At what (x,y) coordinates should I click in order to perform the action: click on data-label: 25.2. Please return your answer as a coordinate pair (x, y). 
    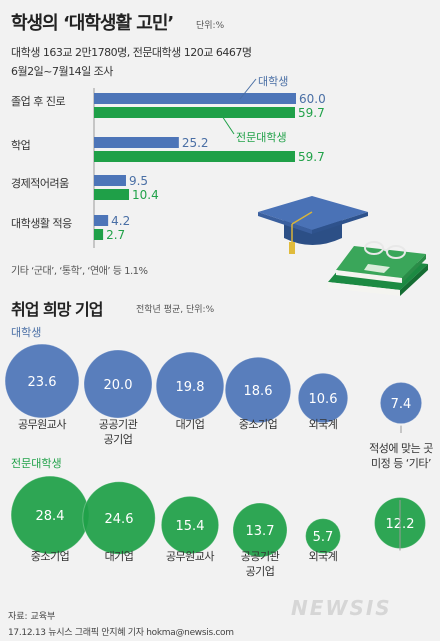
    Looking at the image, I should click on (195, 143).